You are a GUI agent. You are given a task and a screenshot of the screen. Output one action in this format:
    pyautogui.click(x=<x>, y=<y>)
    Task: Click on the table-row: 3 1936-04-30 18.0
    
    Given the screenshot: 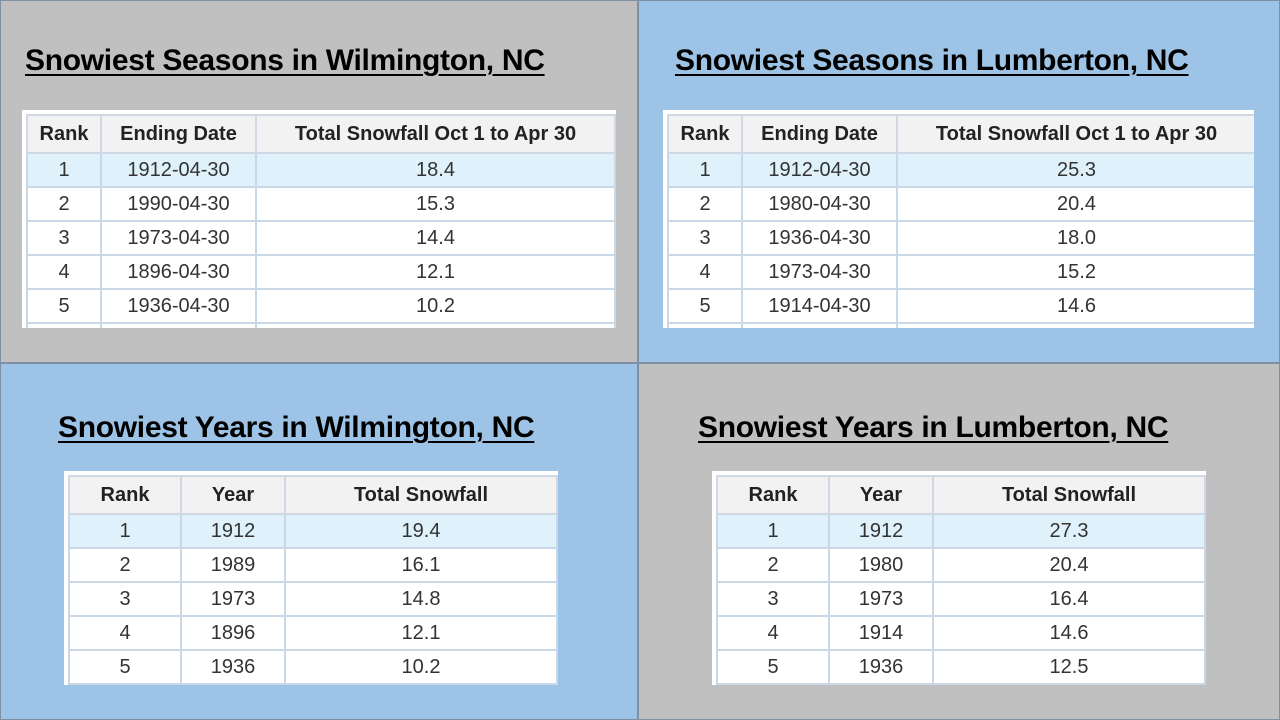 What is the action you would take?
    pyautogui.click(x=960, y=238)
    